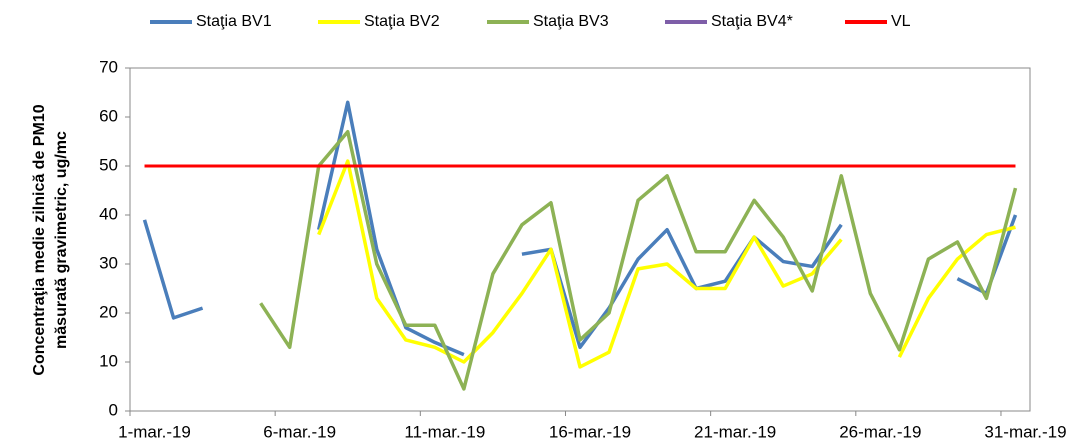  I want to click on y-tick-label: 10, so click(108, 360).